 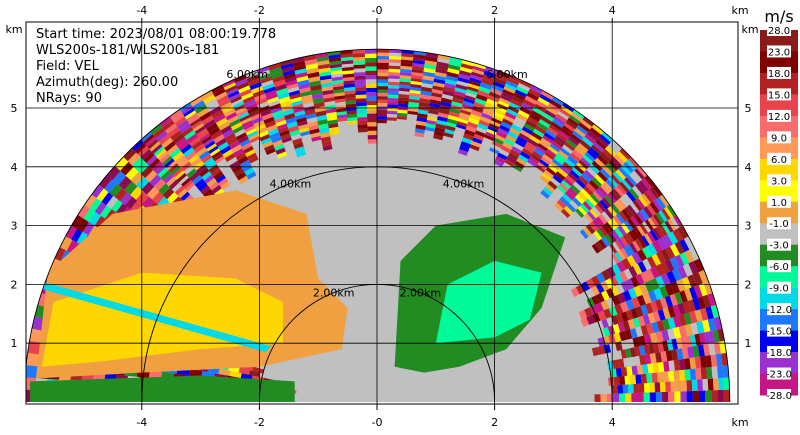 I want to click on colorbar-label-11: -6.0, so click(x=779, y=267).